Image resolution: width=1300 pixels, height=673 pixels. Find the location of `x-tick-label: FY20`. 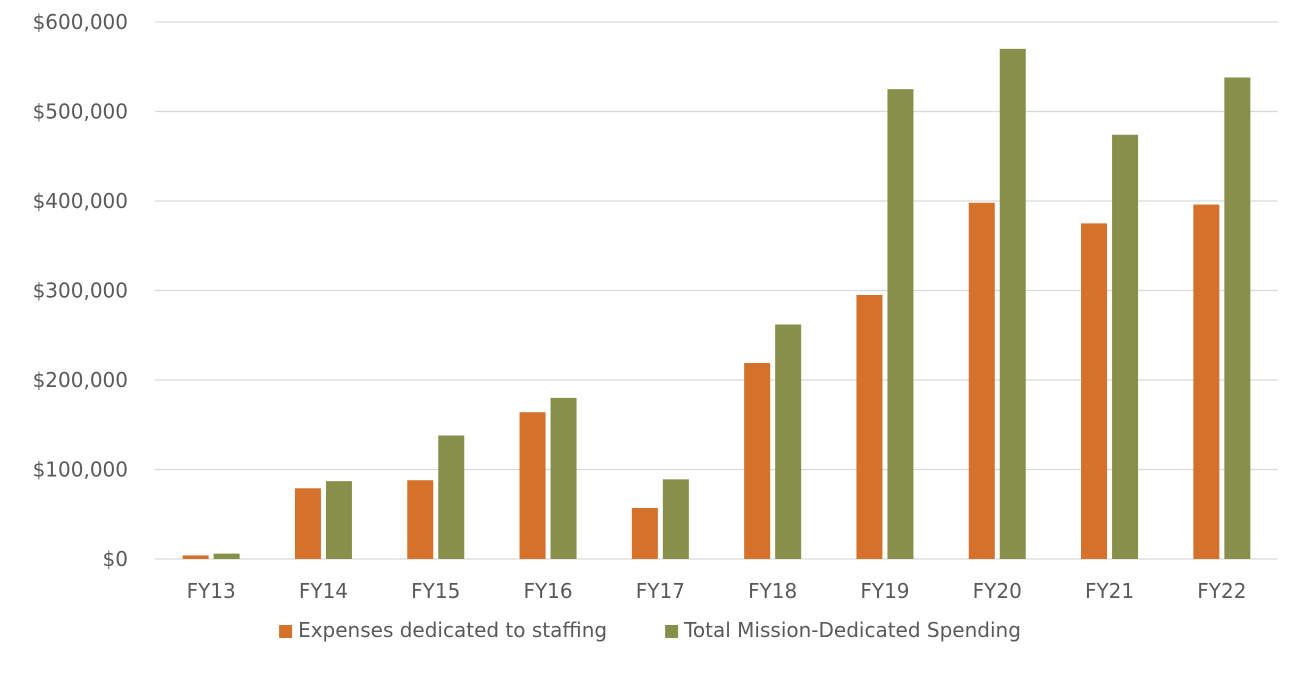

x-tick-label: FY20 is located at coordinates (997, 591).